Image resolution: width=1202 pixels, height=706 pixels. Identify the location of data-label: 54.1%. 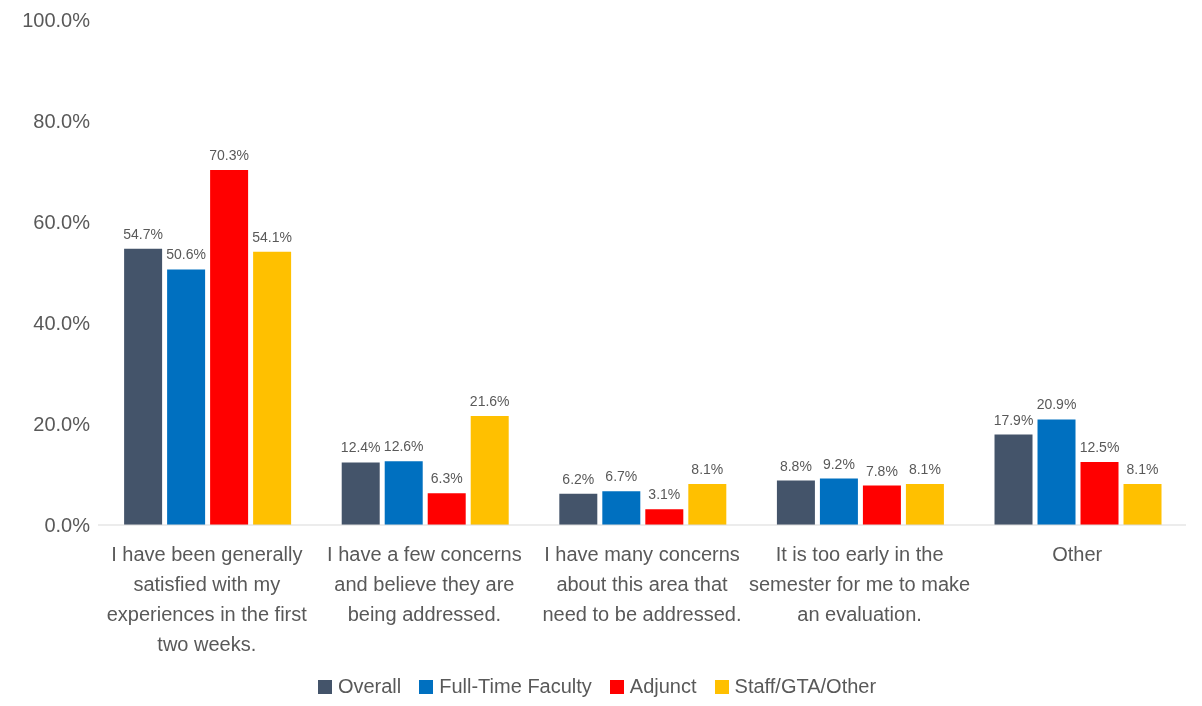
(272, 236).